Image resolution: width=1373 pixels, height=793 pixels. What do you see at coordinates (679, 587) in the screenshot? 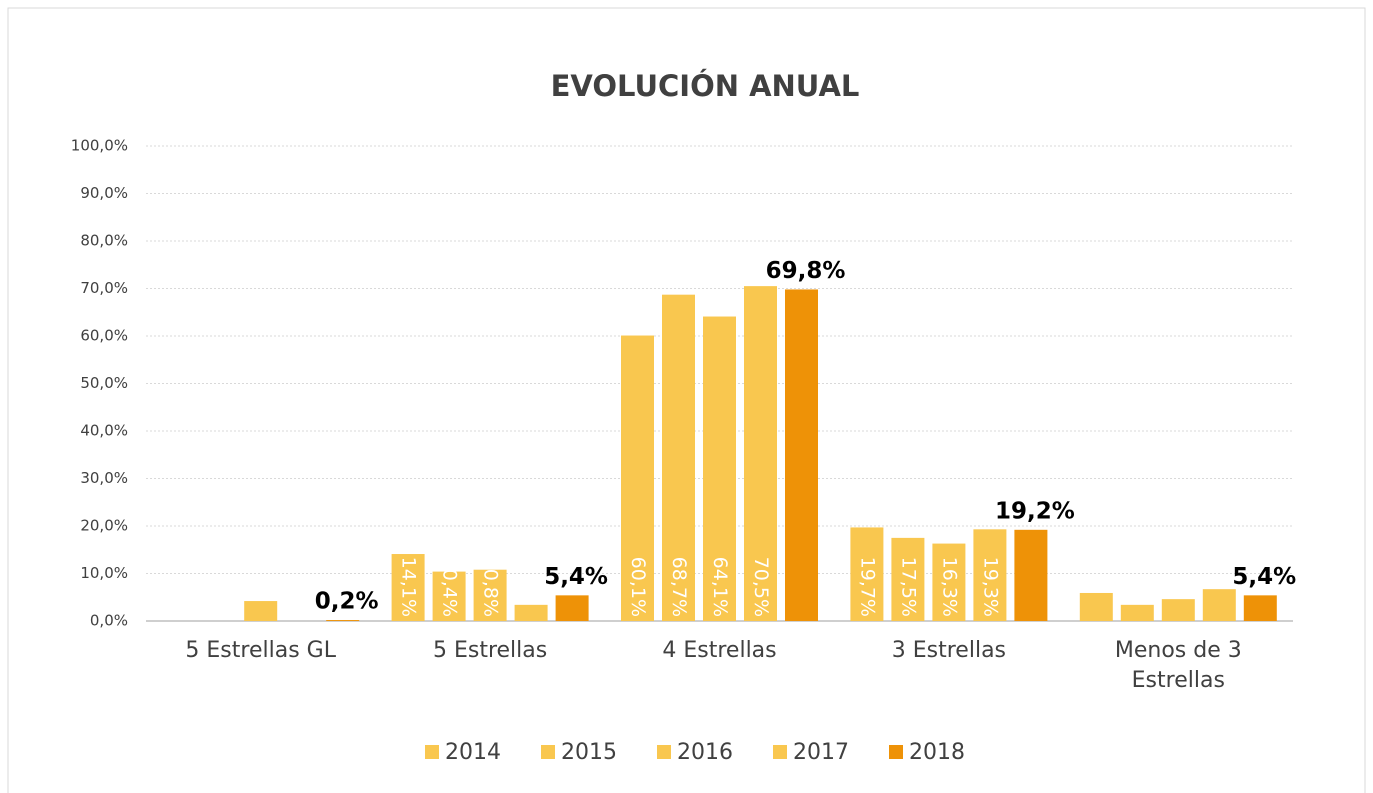
I see `data-label: 68,7%` at bounding box center [679, 587].